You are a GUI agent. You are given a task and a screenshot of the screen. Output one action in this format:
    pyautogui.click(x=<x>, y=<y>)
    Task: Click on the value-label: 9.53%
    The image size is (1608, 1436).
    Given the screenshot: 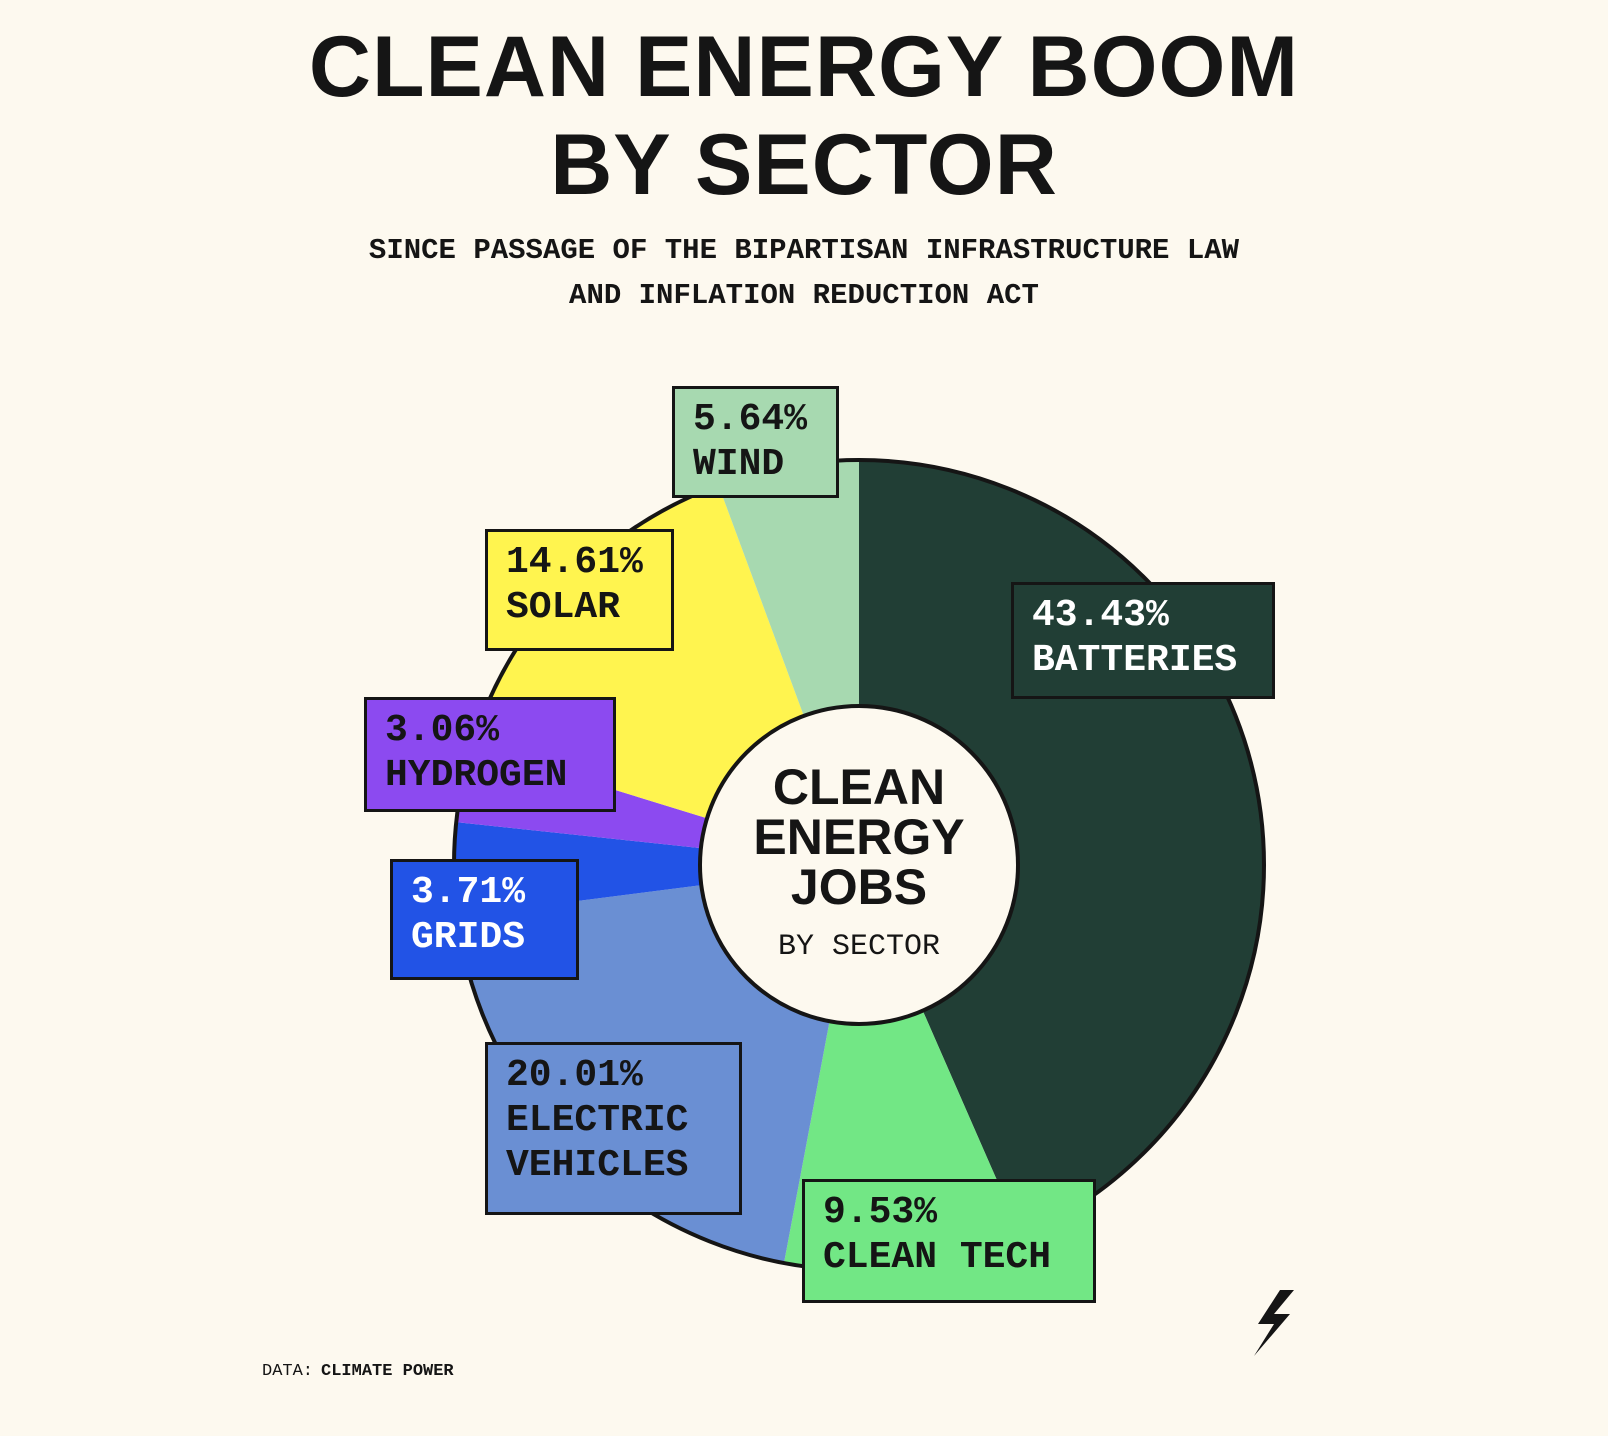 What is the action you would take?
    pyautogui.click(x=880, y=1212)
    